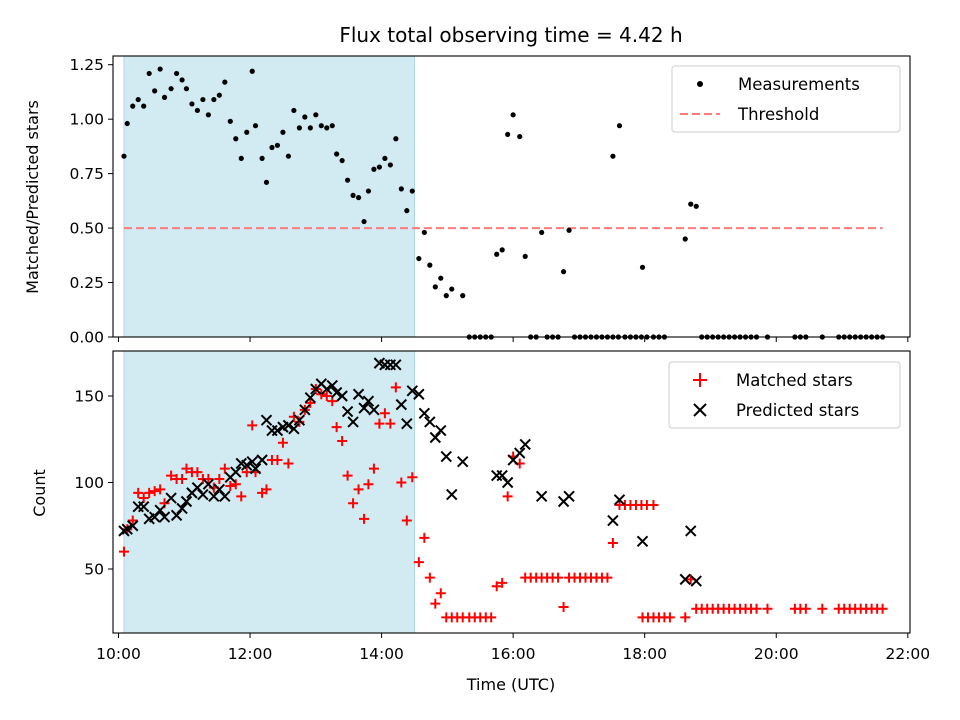 This screenshot has width=960, height=720. Describe the element at coordinates (86, 120) in the screenshot. I see `y-tick-label: 1.00` at that location.